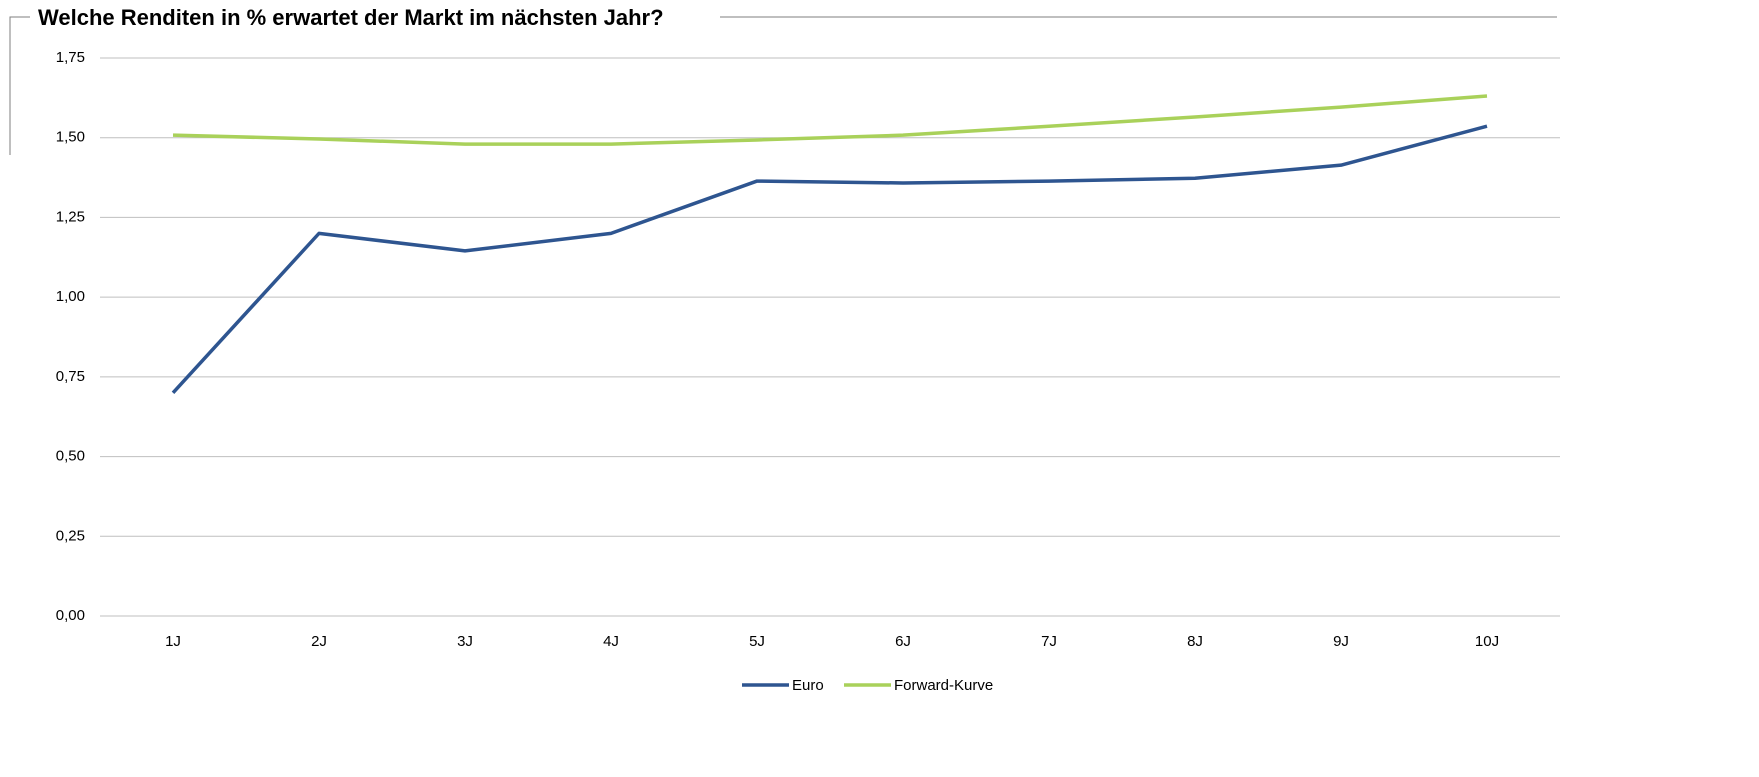  I want to click on x-tick-label: 8J, so click(1195, 641).